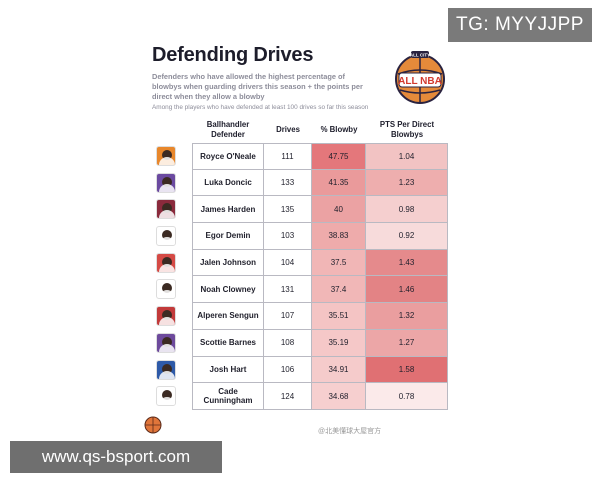  What do you see at coordinates (407, 370) in the screenshot?
I see `pts-value: 1.58` at bounding box center [407, 370].